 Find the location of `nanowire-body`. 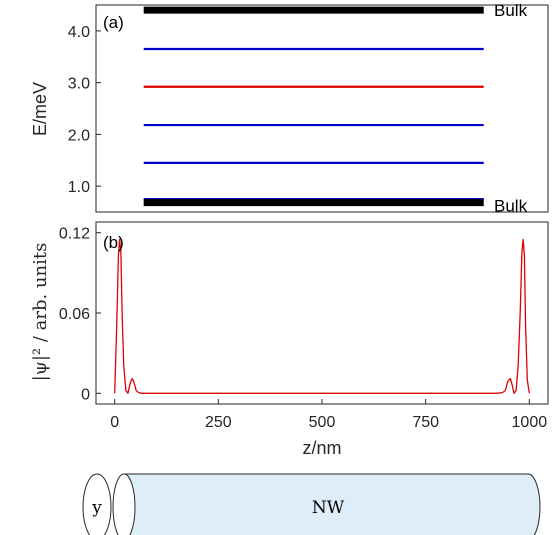

nanowire-body is located at coordinates (332, 504).